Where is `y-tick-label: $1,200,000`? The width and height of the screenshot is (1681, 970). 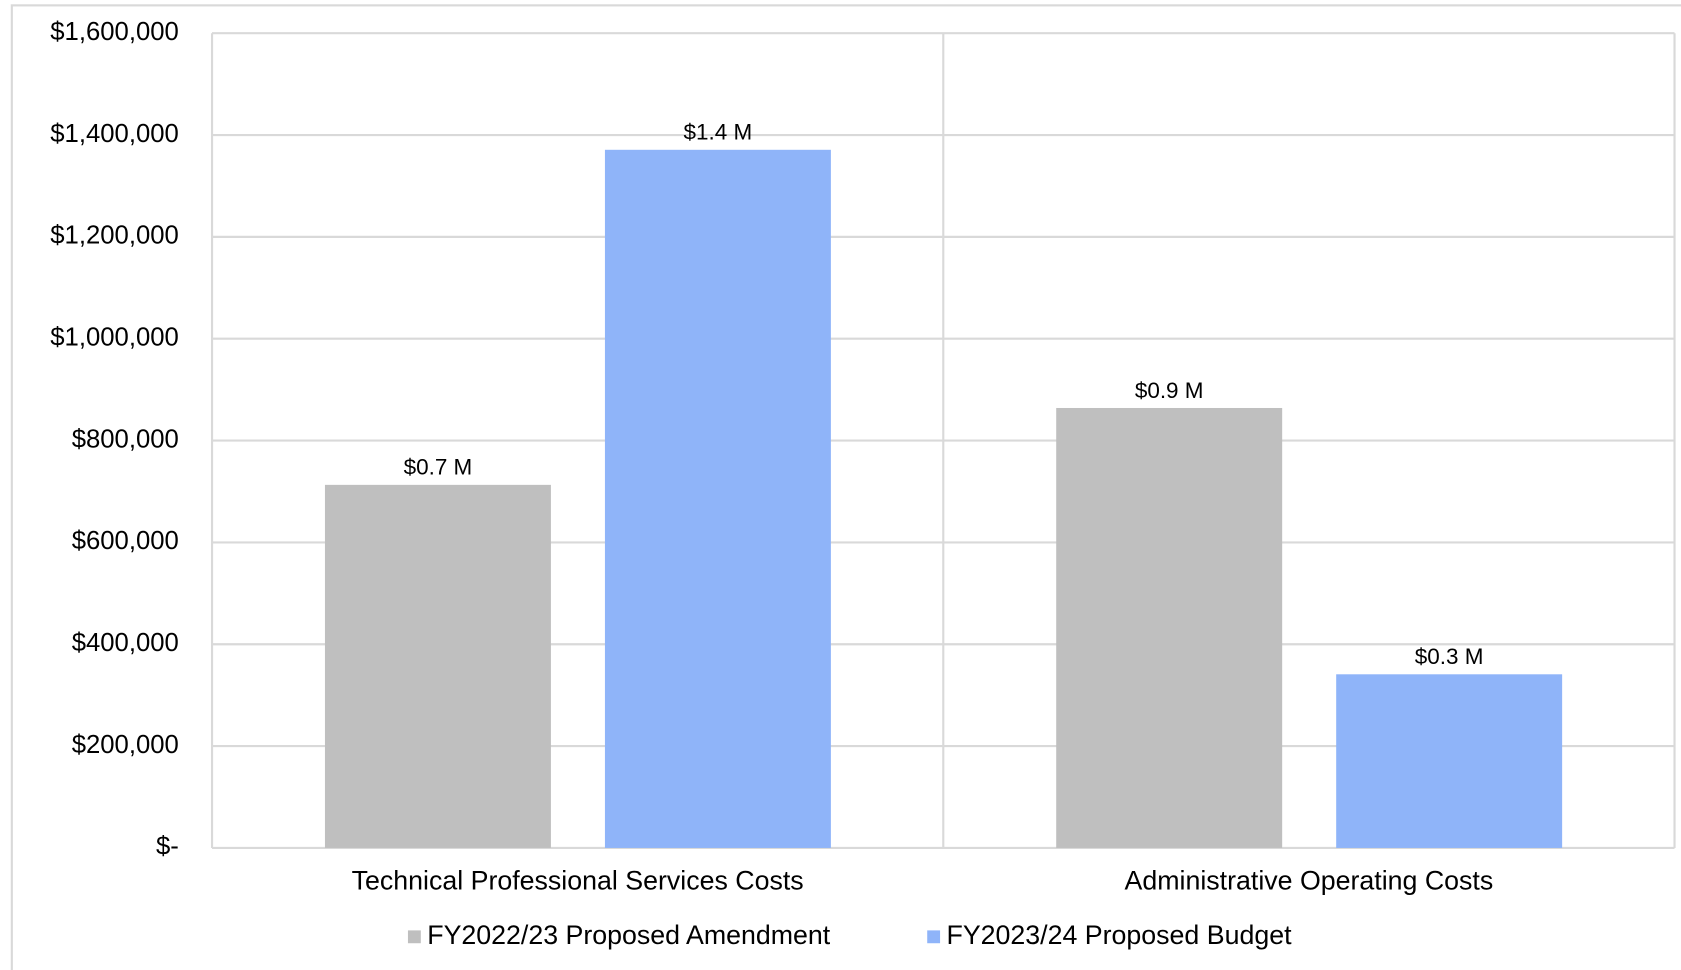 y-tick-label: $1,200,000 is located at coordinates (114, 236).